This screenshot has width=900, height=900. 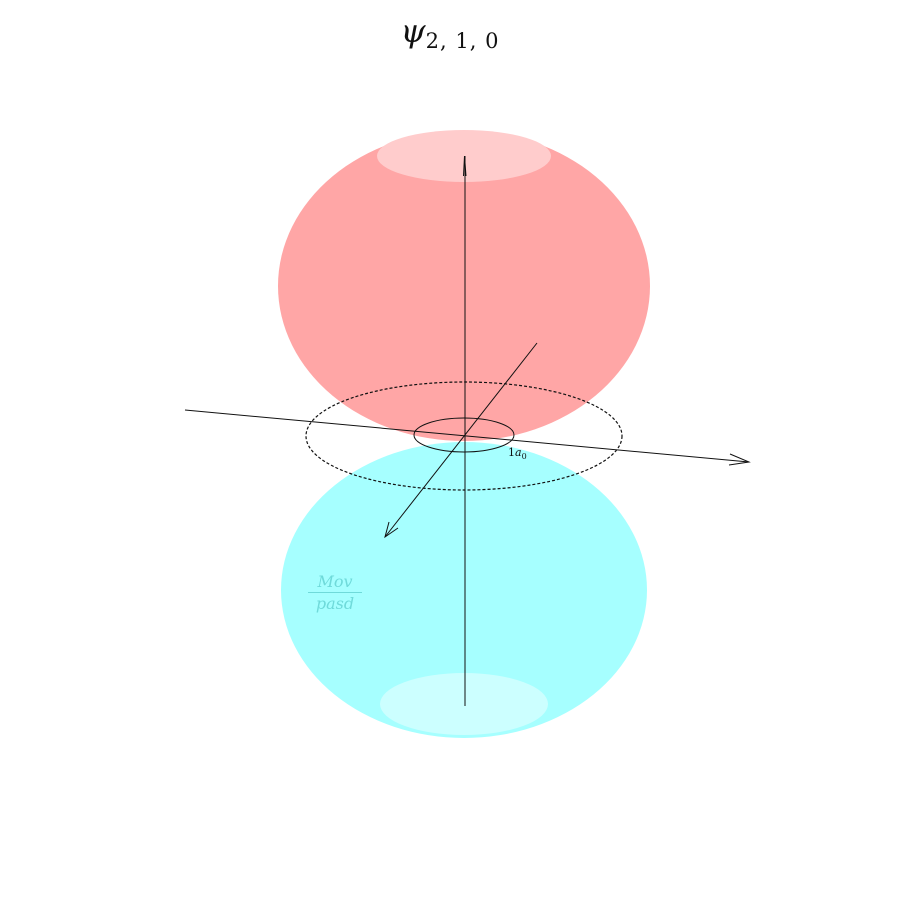 What do you see at coordinates (413, 31) in the screenshot?
I see `title-symbol: ψ` at bounding box center [413, 31].